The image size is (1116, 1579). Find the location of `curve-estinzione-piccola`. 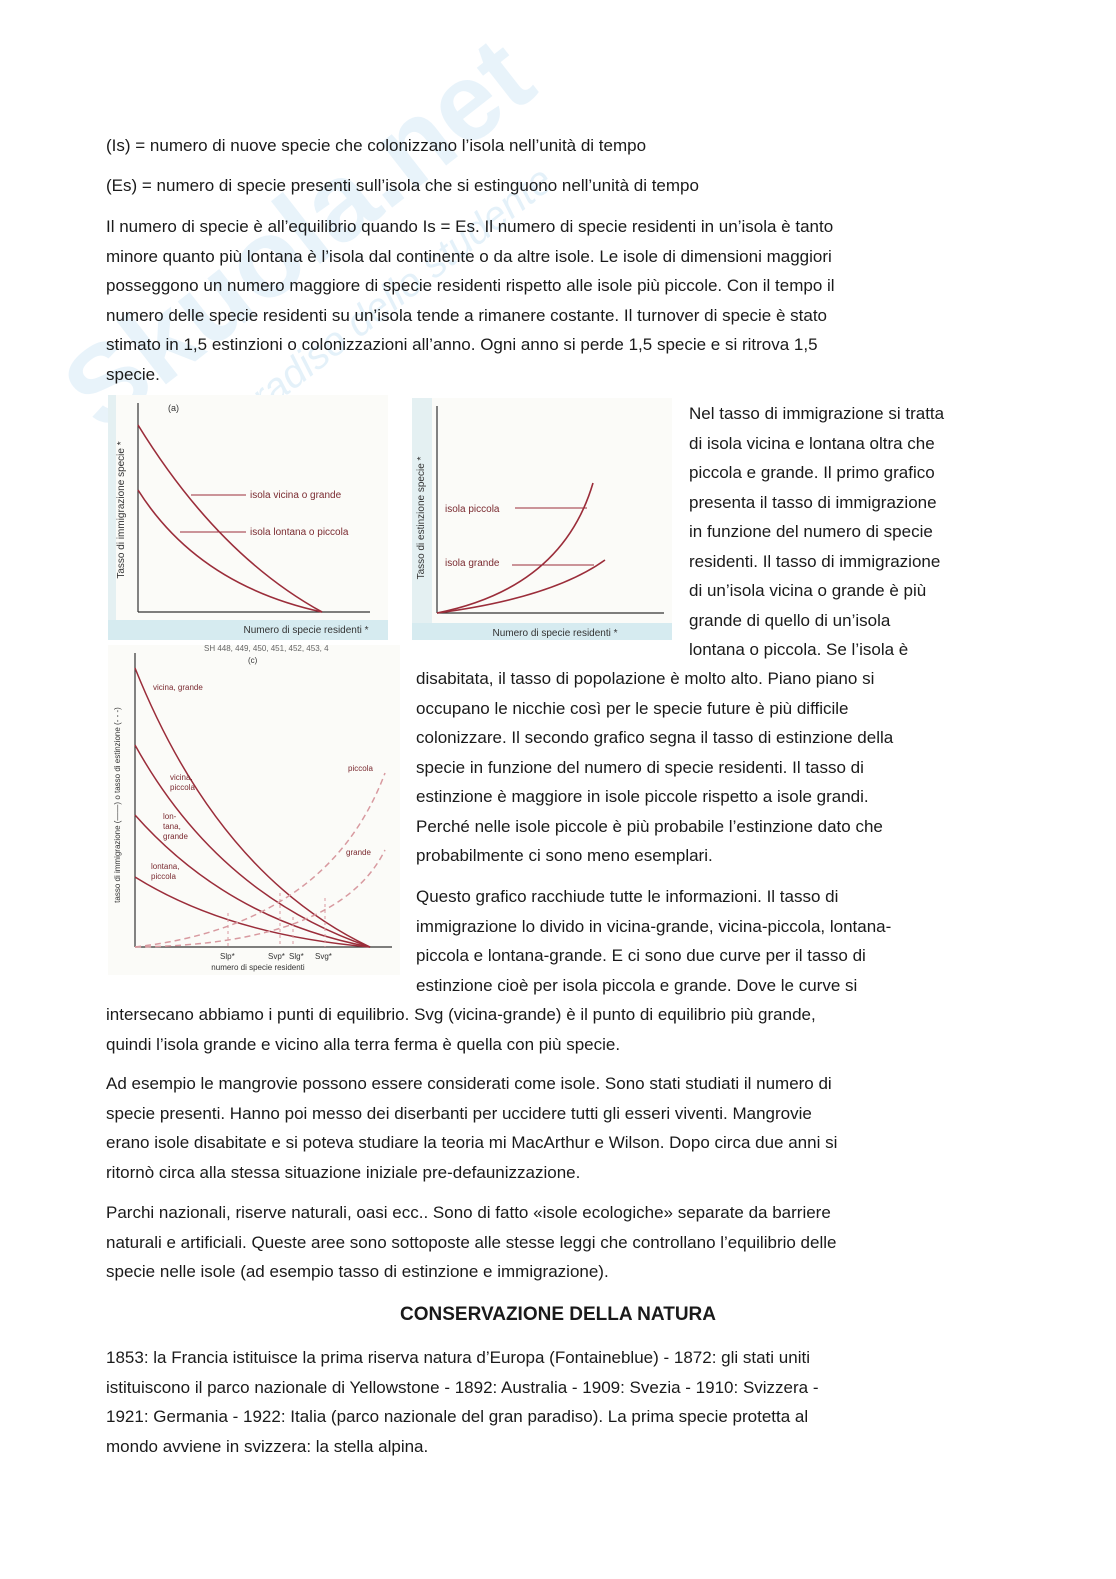

curve-estinzione-piccola is located at coordinates (260, 860).